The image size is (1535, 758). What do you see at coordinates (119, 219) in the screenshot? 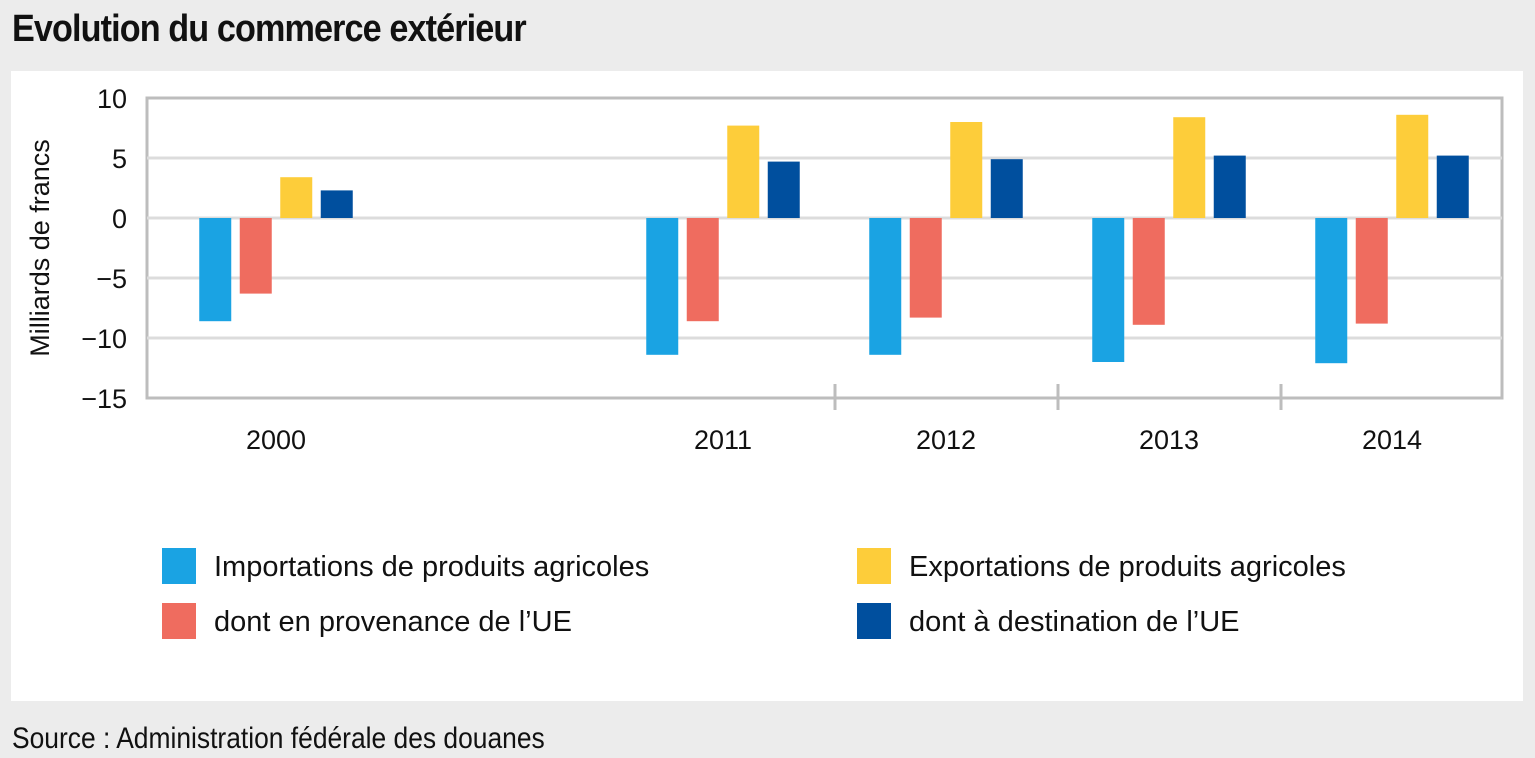
I see `y-tick-label: 0` at bounding box center [119, 219].